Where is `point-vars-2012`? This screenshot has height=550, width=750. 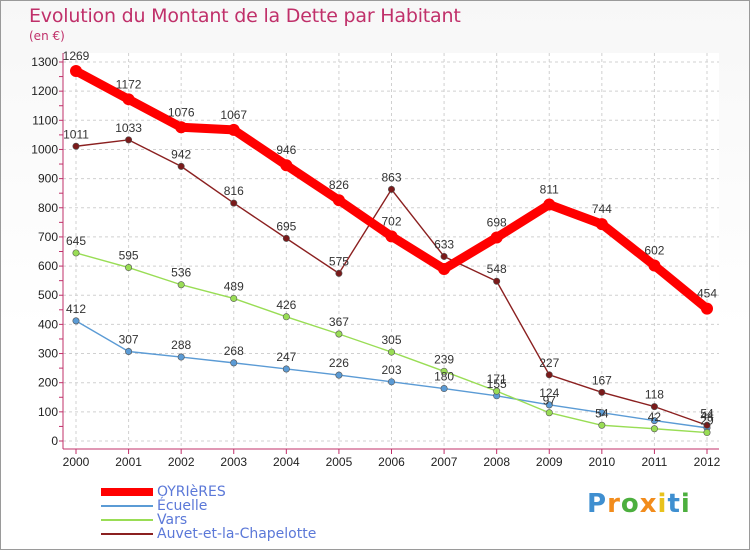
point-vars-2012 is located at coordinates (707, 433).